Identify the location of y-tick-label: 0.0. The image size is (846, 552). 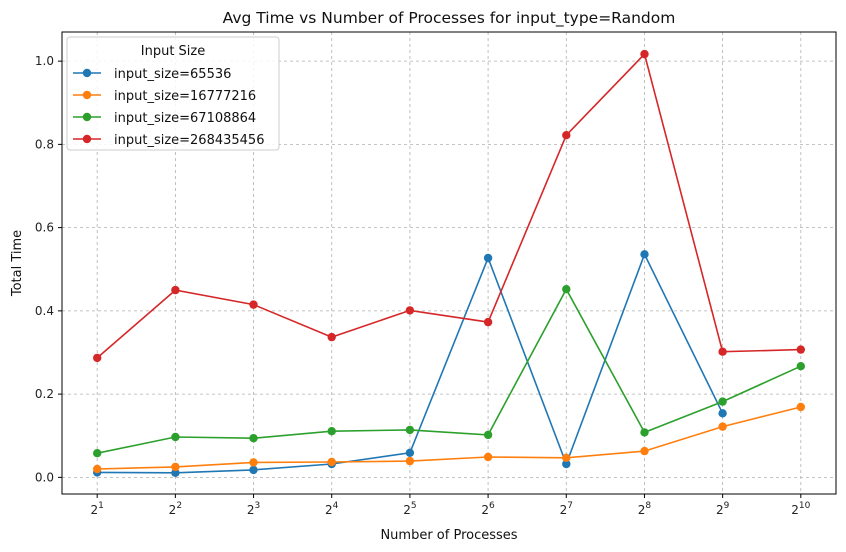
(44, 477).